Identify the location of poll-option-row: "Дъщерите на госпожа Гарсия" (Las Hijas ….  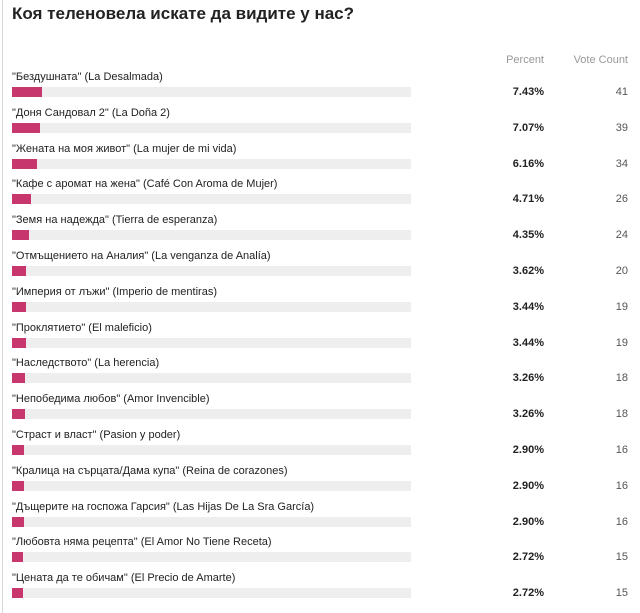
(320, 519).